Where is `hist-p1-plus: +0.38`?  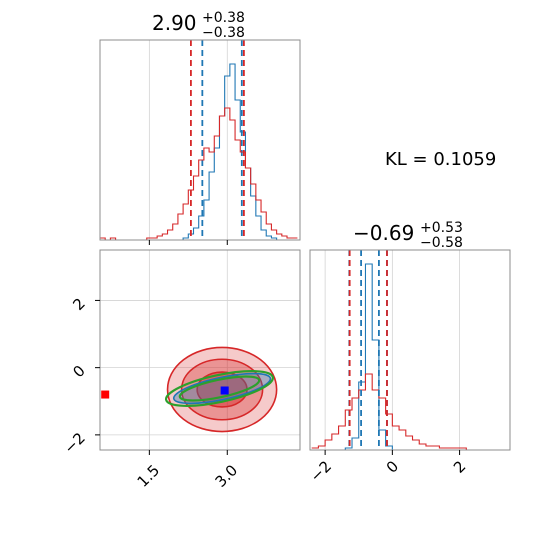
hist-p1-plus: +0.38 is located at coordinates (223, 18).